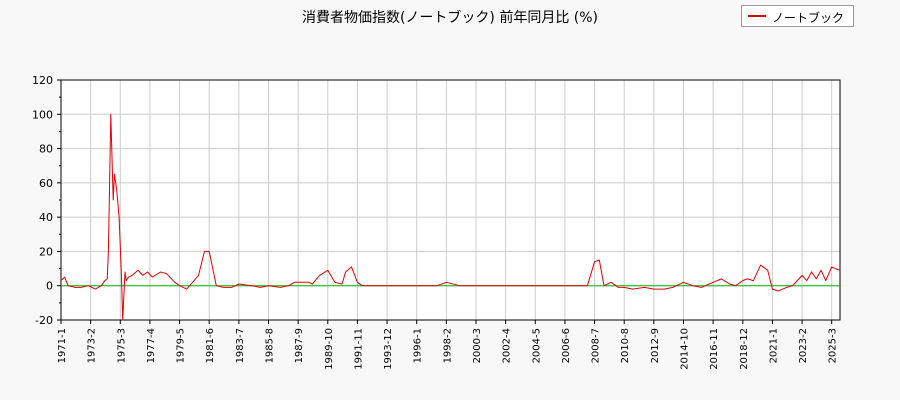 The image size is (900, 400). What do you see at coordinates (808, 18) in the screenshot?
I see `legend-label: ノートブック` at bounding box center [808, 18].